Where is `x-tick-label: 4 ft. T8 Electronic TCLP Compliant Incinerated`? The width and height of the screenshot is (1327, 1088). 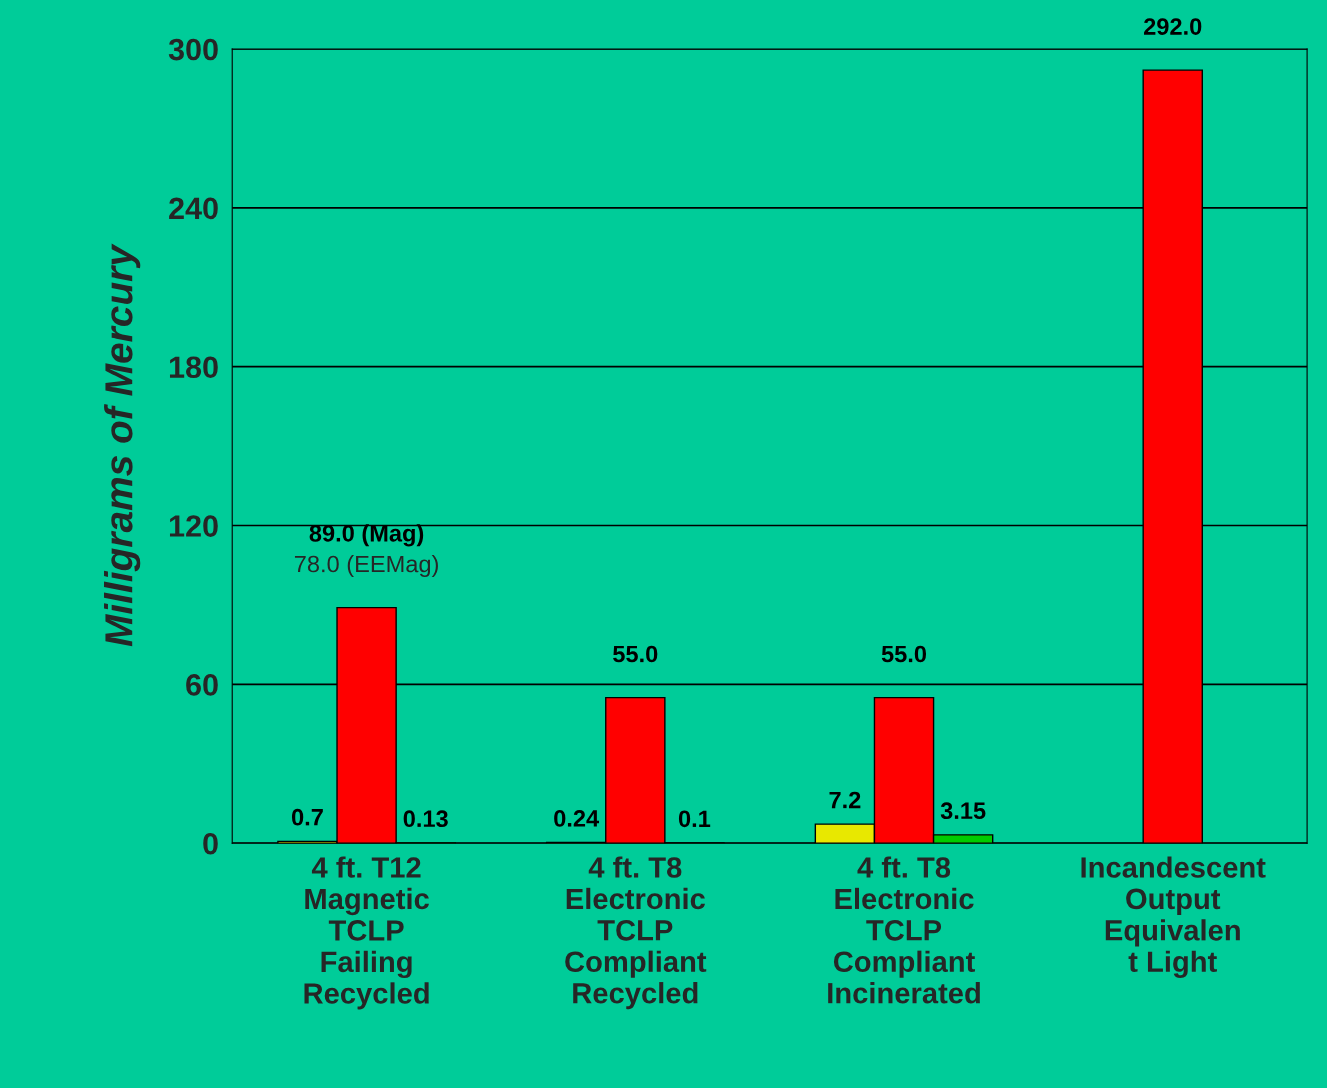 x-tick-label: 4 ft. T8 Electronic TCLP Compliant Incinerated is located at coordinates (904, 930).